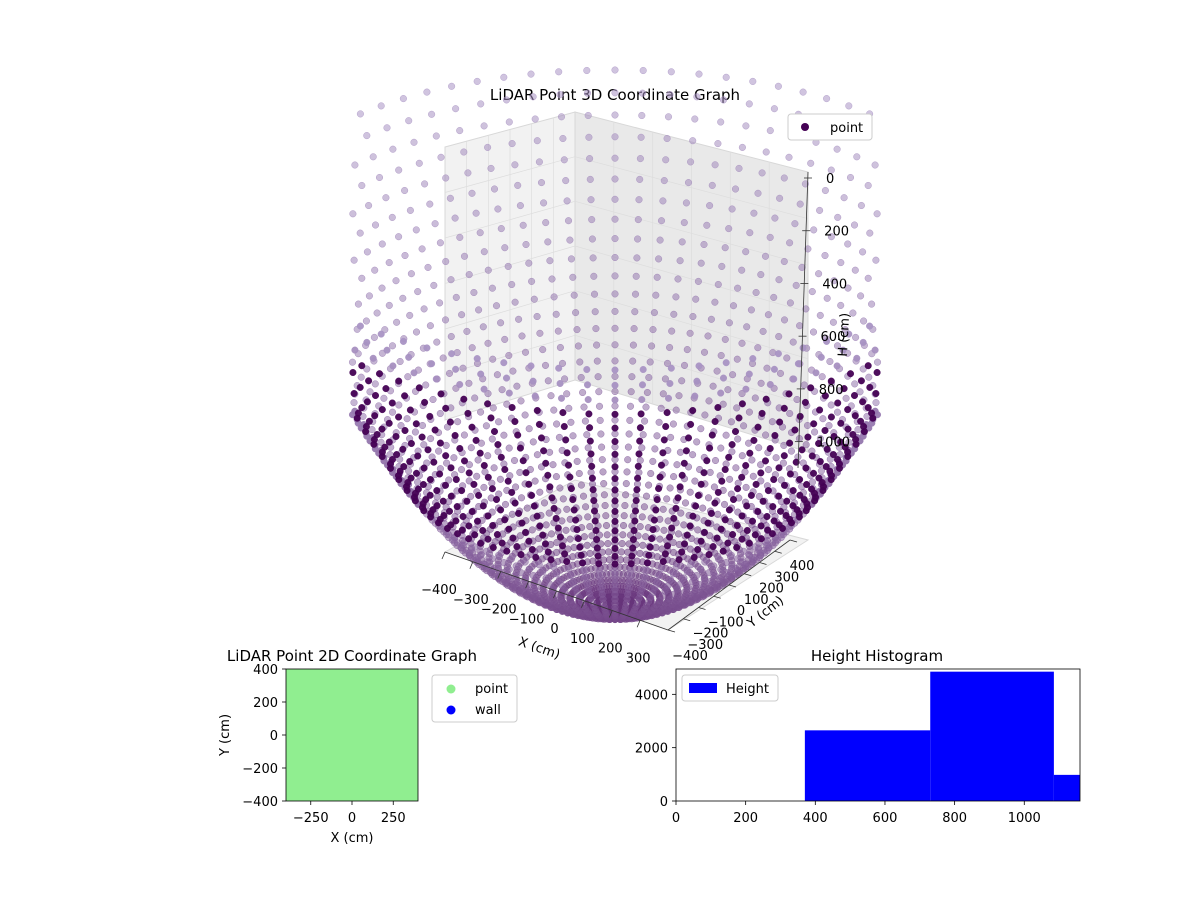 The image size is (1200, 900). What do you see at coordinates (554, 629) in the screenshot?
I see `x-tick-label: 0` at bounding box center [554, 629].